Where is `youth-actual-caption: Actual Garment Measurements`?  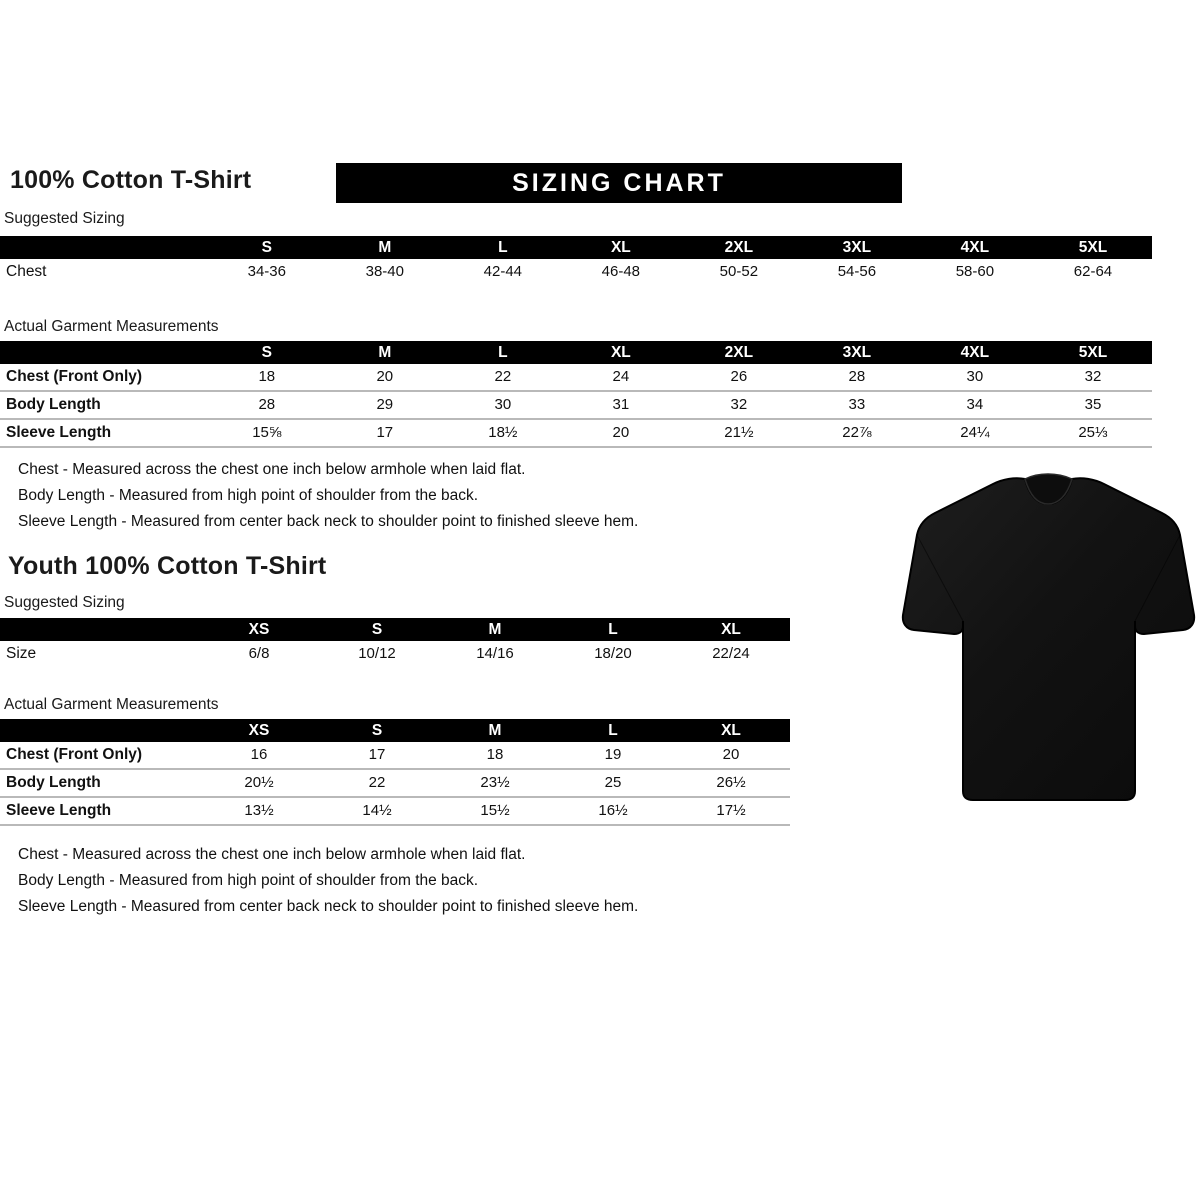 youth-actual-caption: Actual Garment Measurements is located at coordinates (111, 704).